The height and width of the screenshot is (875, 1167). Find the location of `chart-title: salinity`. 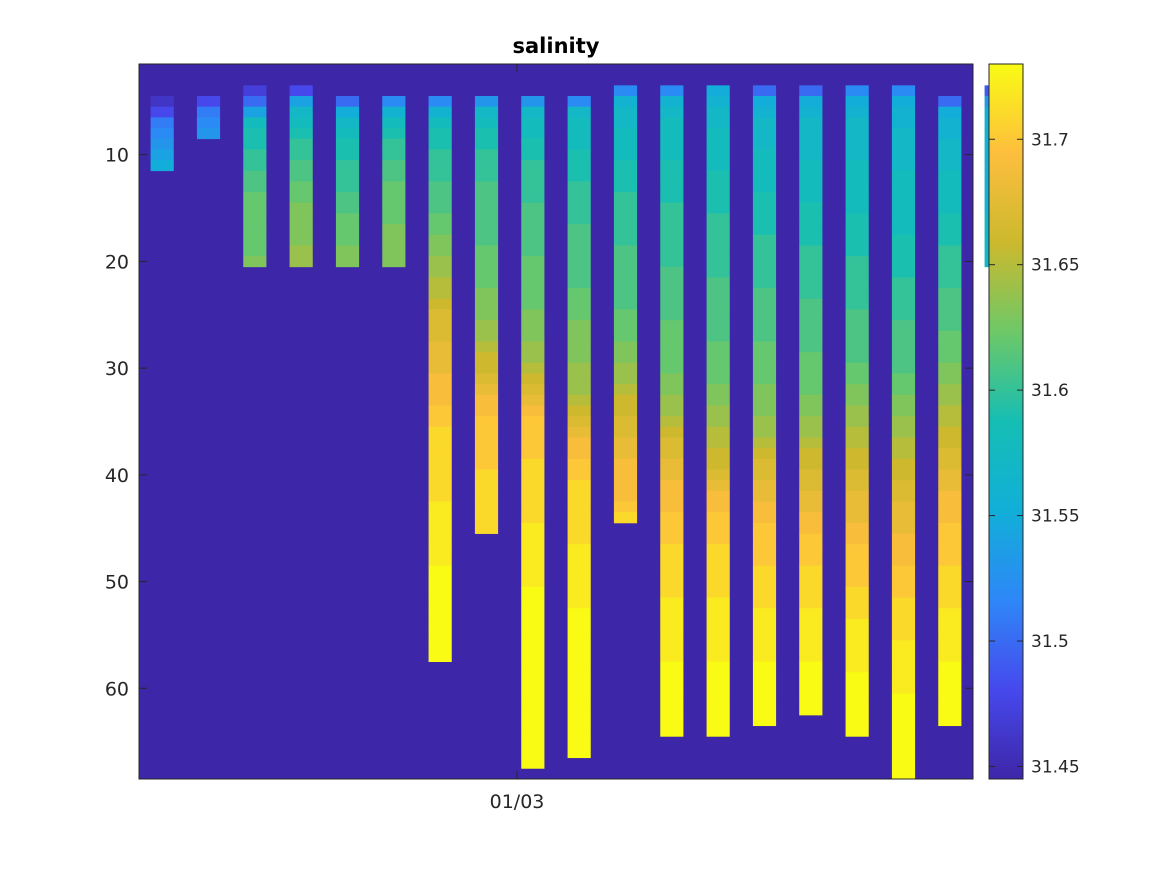

chart-title: salinity is located at coordinates (556, 46).